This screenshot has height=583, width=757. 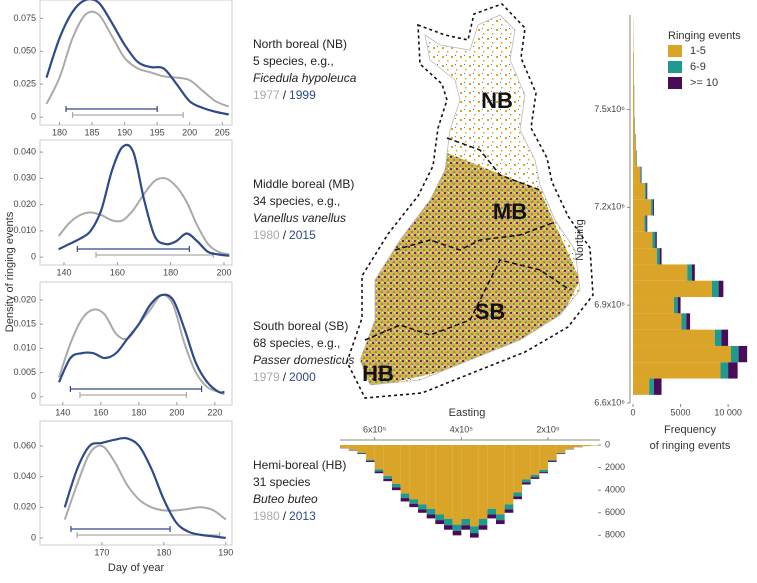 I want to click on x-tick-label: 10 000, so click(x=728, y=412).